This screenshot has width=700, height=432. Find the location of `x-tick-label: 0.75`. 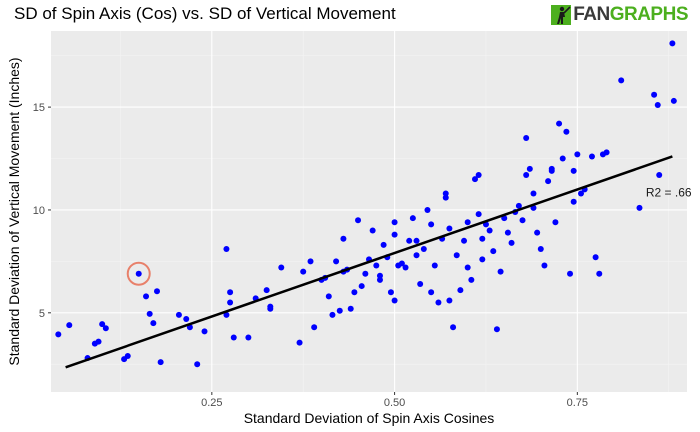

x-tick-label: 0.75 is located at coordinates (577, 403).